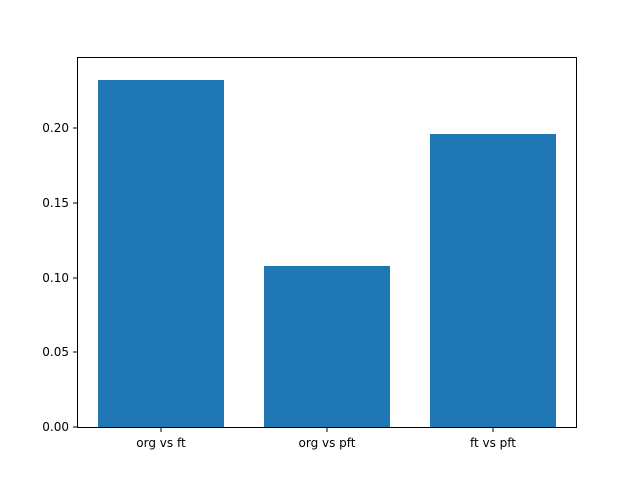 This screenshot has width=640, height=480. I want to click on x-tick-label: org vs pft, so click(327, 443).